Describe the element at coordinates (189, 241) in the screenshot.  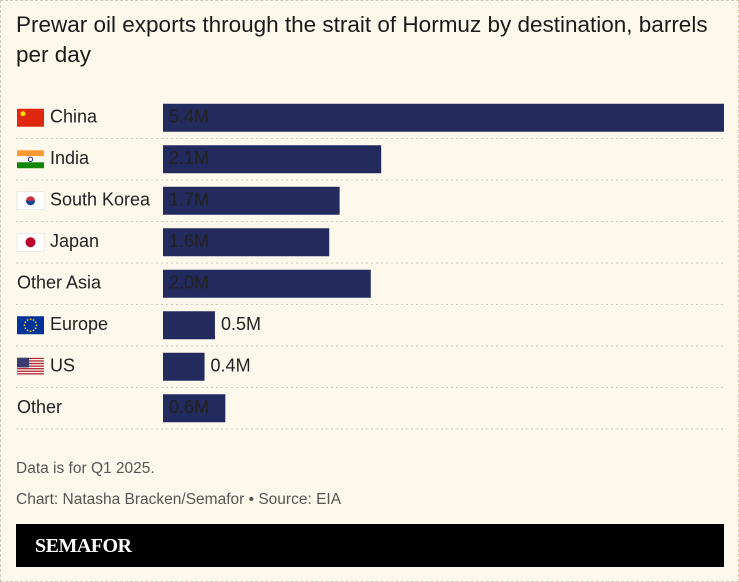
I see `value-label: 1.6M` at that location.